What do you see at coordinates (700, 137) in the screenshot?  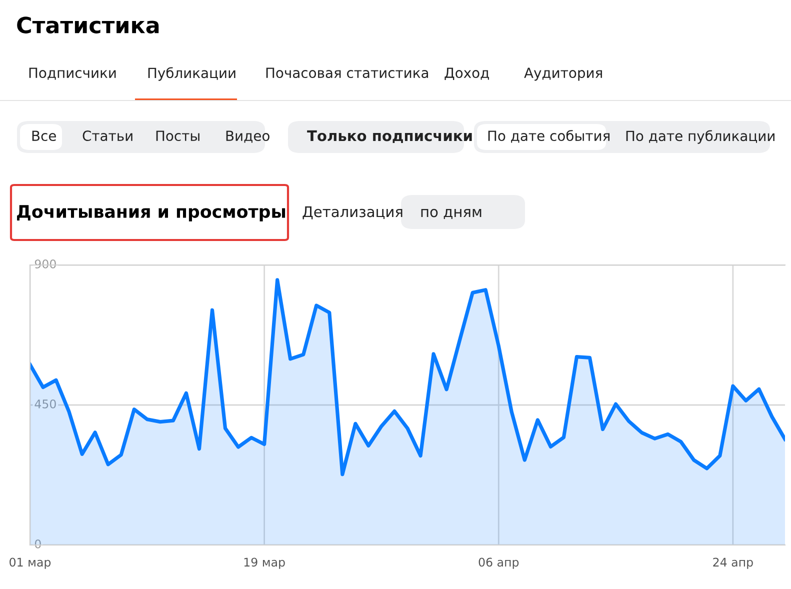 I see `text: По дате публикации` at bounding box center [700, 137].